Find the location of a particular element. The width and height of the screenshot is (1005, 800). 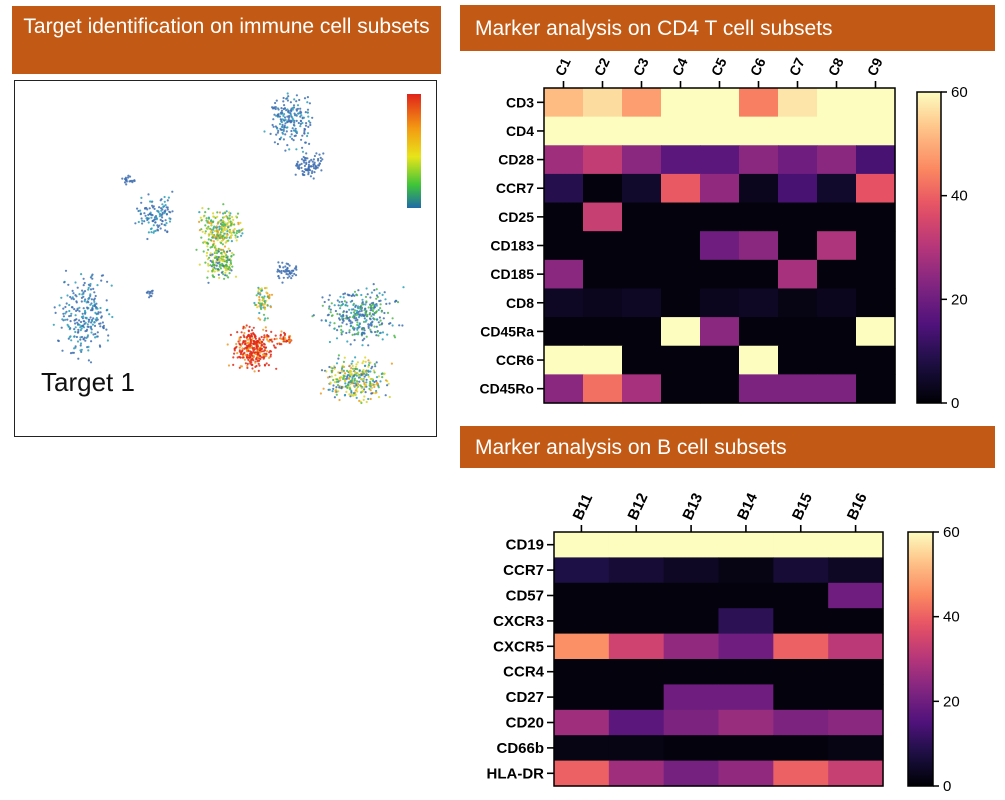

row-label: CD66b is located at coordinates (520, 748).